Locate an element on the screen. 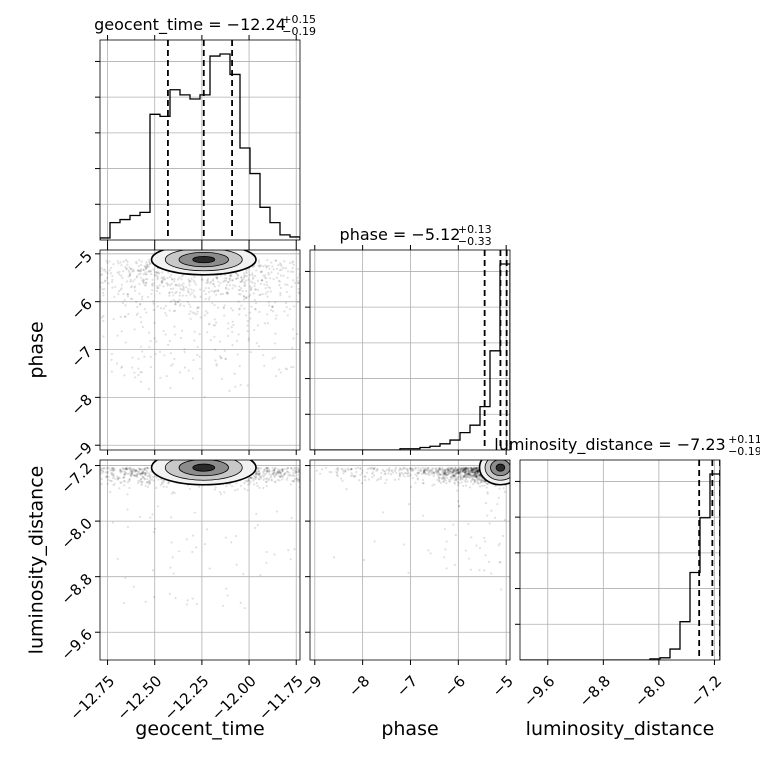 This screenshot has height=760, width=760. panel-geocent_time-vs-geocent_time is located at coordinates (198, 140).